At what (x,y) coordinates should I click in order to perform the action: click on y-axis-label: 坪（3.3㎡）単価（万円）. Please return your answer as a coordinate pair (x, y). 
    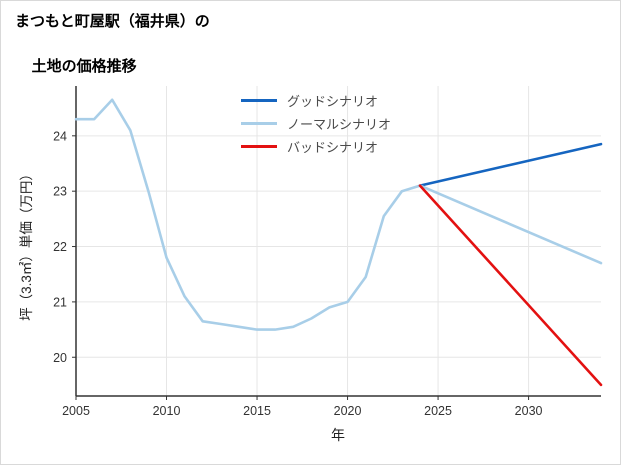
    Looking at the image, I should click on (26, 244).